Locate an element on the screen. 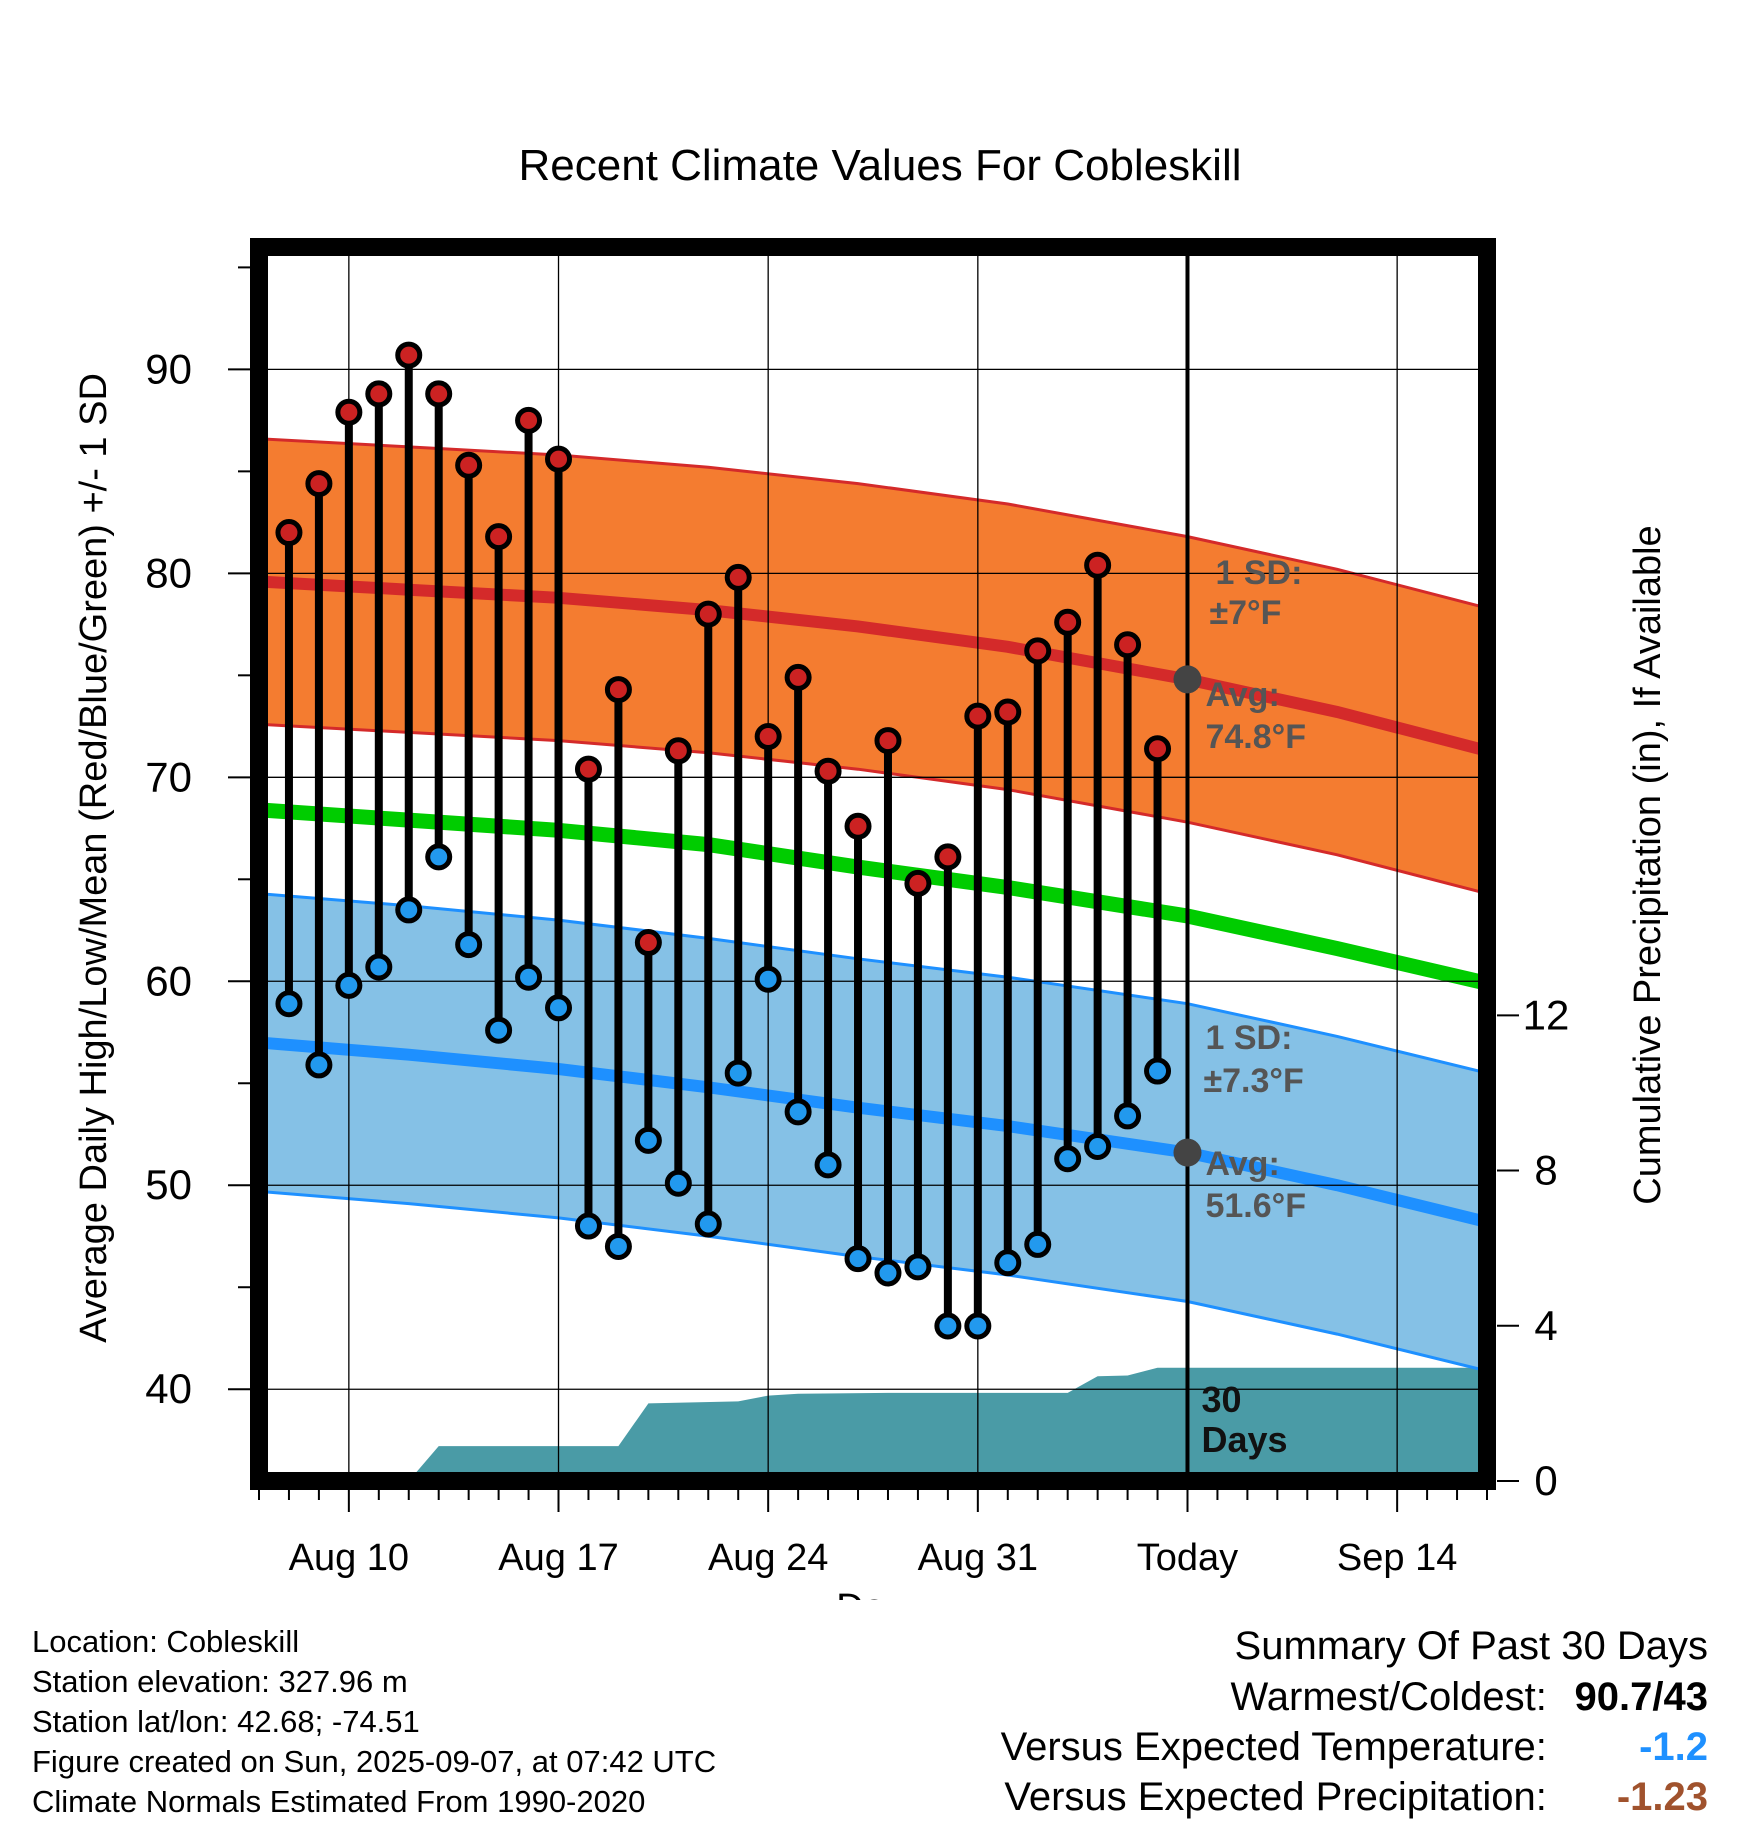  precip-area is located at coordinates (873, 1424).